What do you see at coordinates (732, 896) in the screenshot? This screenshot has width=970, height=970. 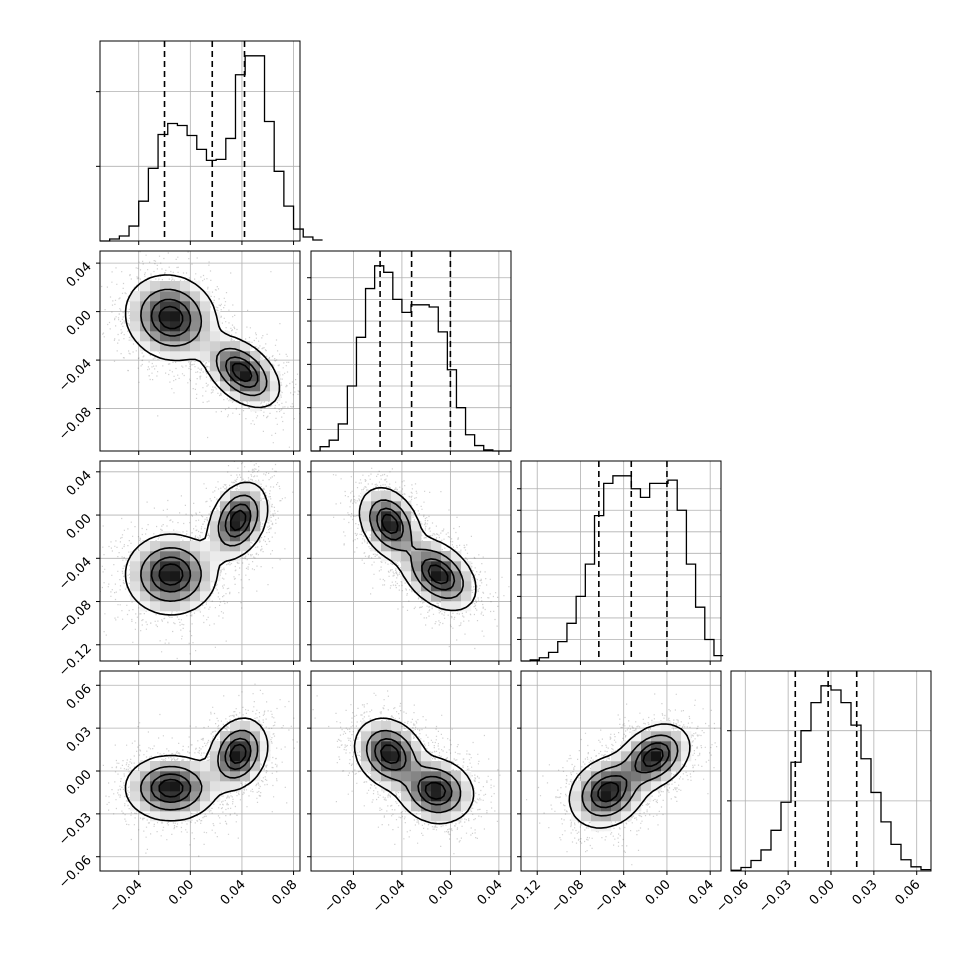 I see `x-tick-label: −0.06` at bounding box center [732, 896].